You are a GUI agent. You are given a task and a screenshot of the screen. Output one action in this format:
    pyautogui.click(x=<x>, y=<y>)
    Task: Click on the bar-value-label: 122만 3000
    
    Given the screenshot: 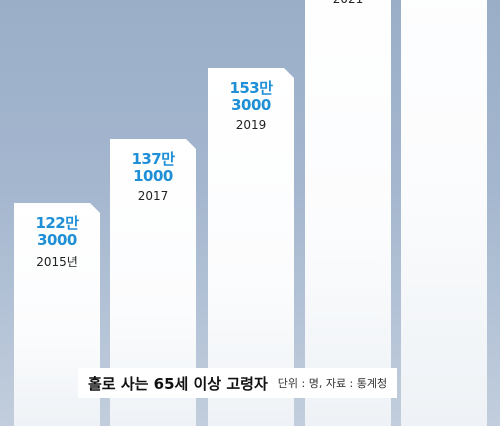 What is the action you would take?
    pyautogui.click(x=57, y=232)
    